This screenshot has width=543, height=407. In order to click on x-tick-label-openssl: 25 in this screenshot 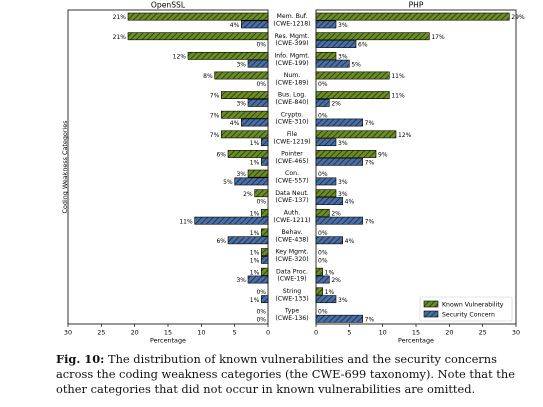, I will do `click(101, 333)`.